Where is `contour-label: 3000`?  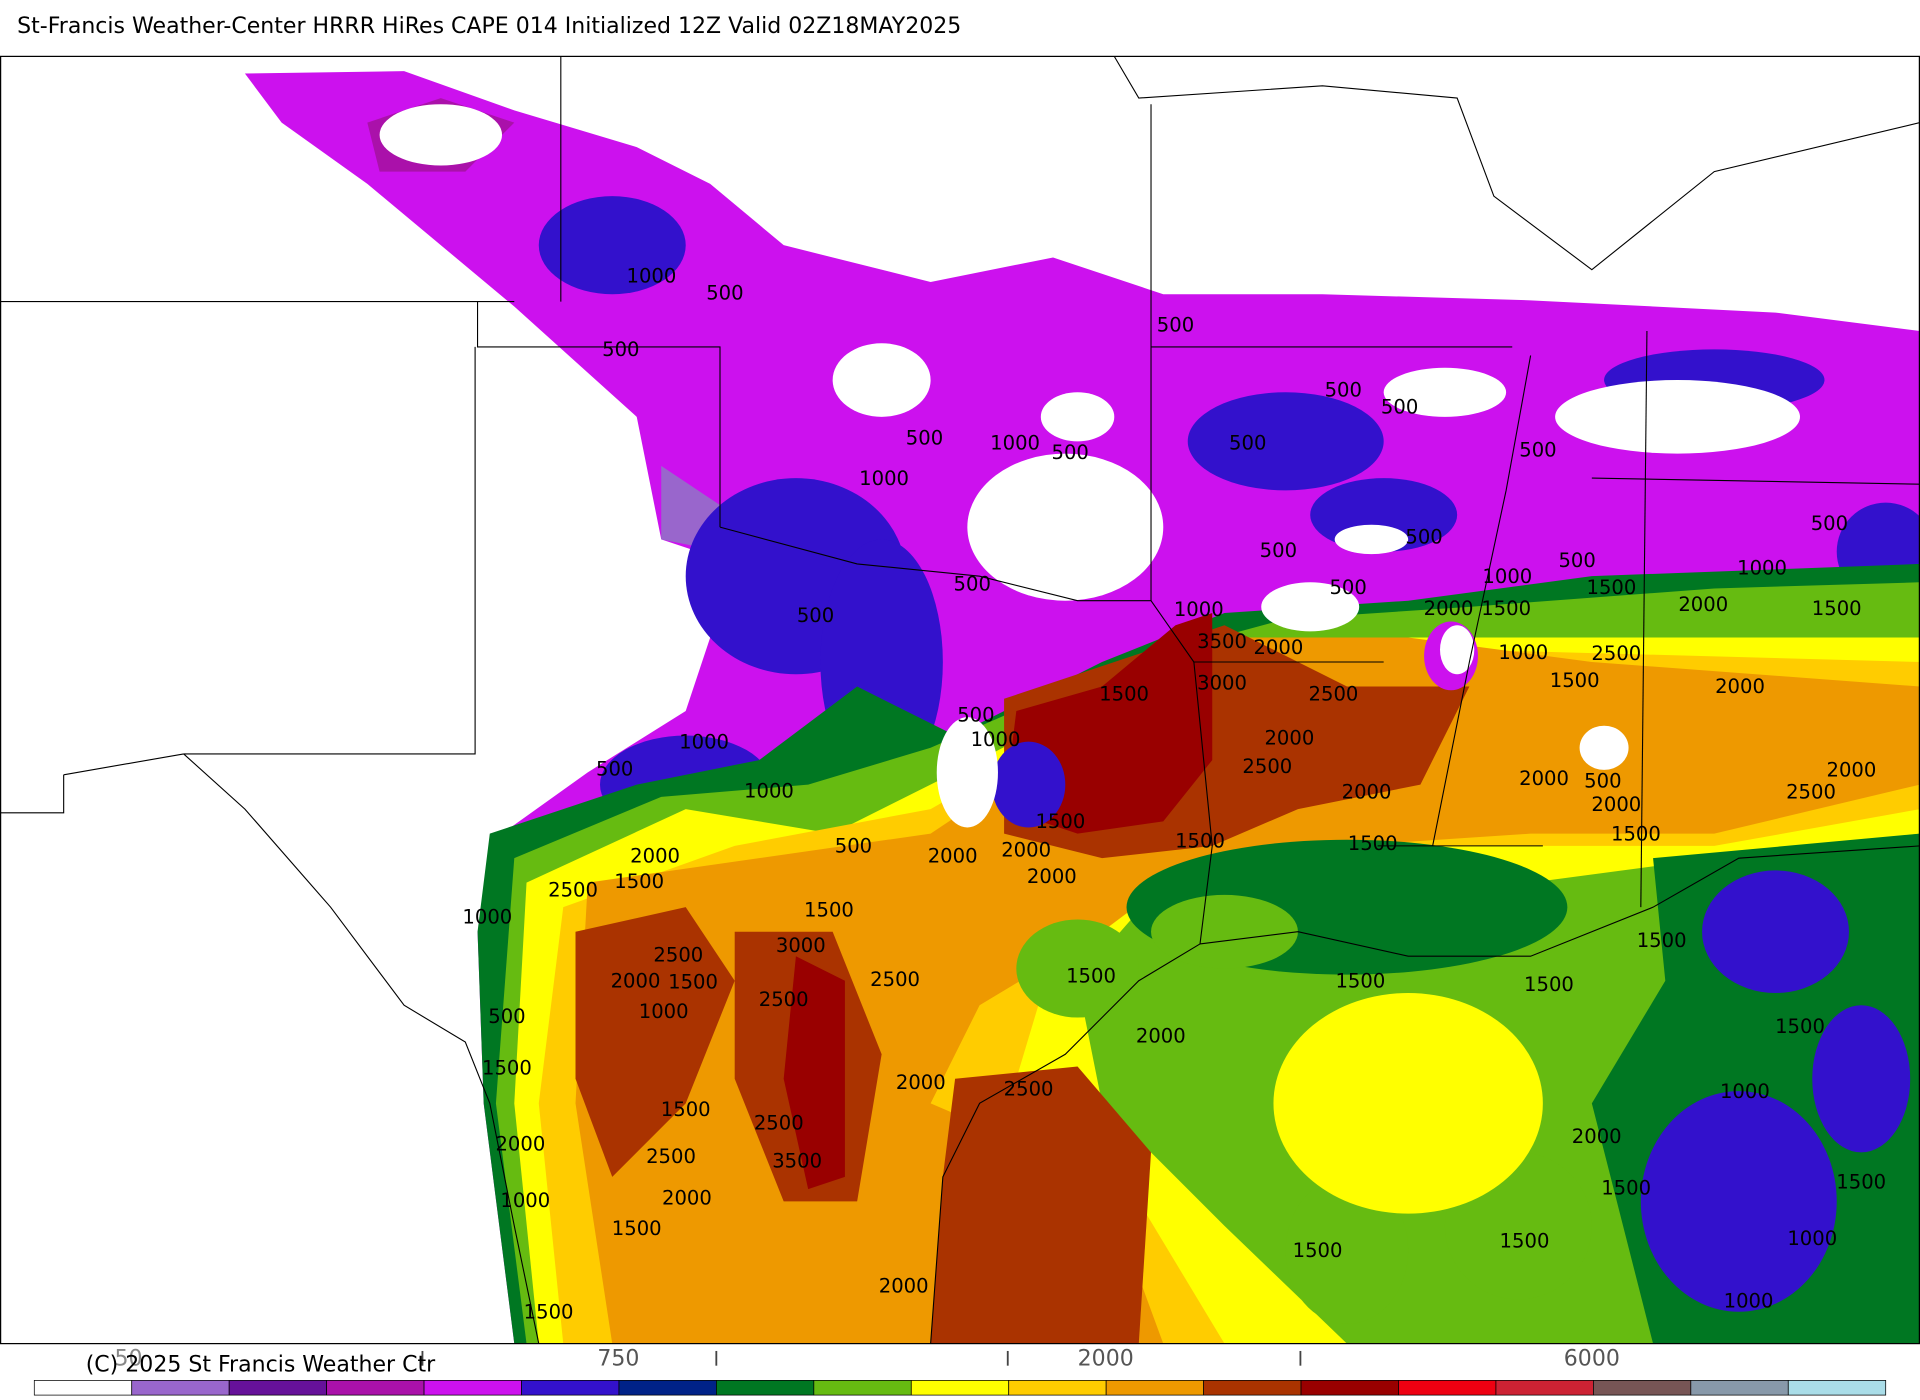 contour-label: 3000 is located at coordinates (801, 945).